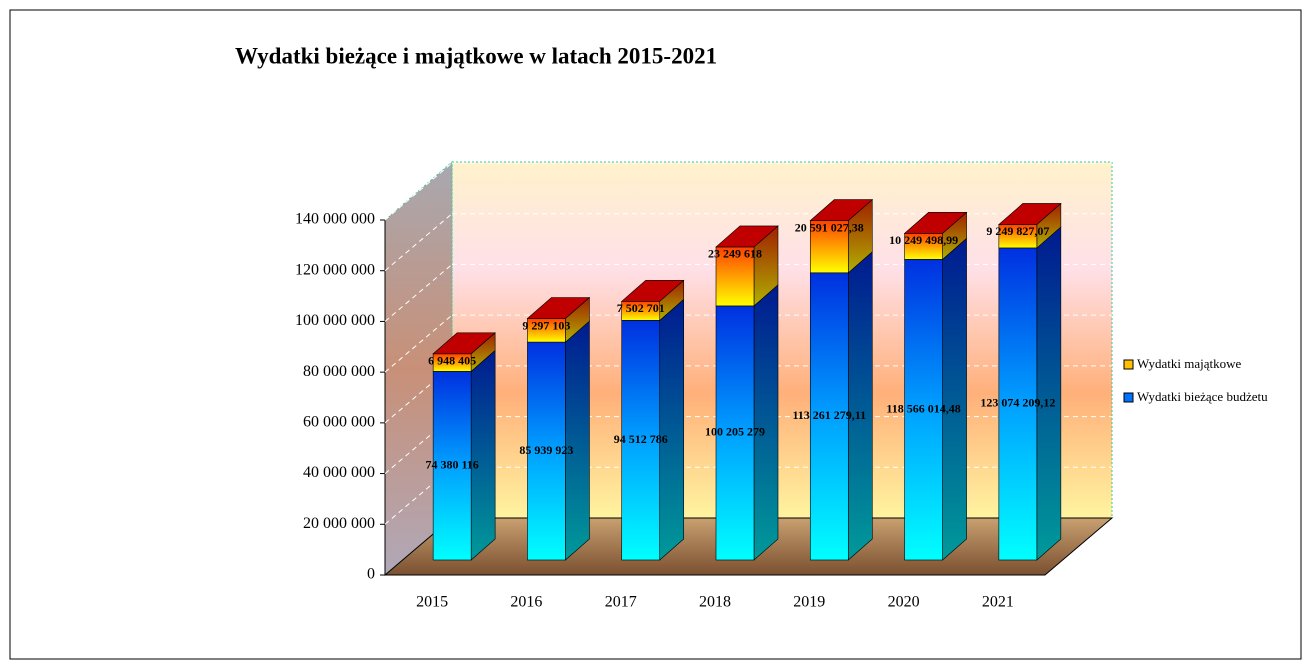 The height and width of the screenshot is (669, 1312). I want to click on value-label: 10 249 498,99, so click(923, 240).